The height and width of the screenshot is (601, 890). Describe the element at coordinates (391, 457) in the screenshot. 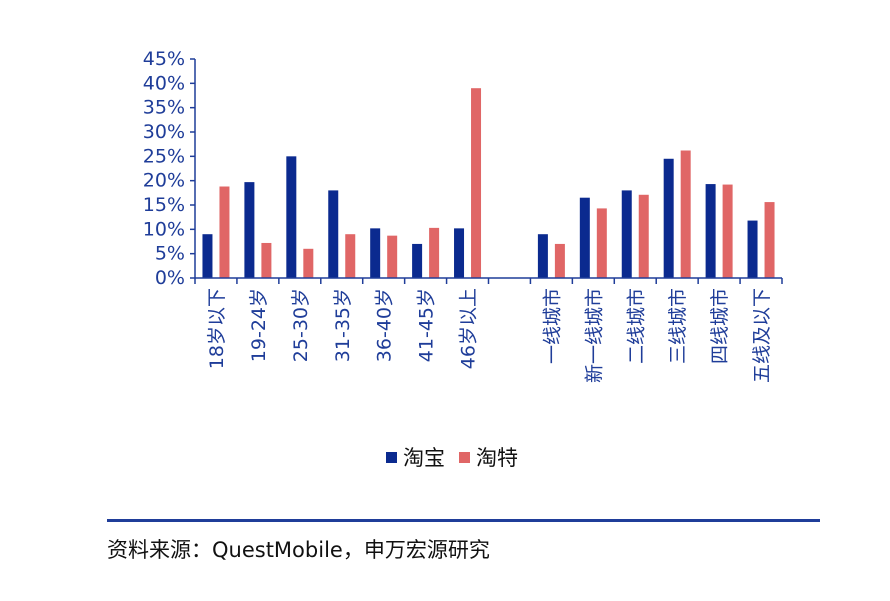

I see `legend-swatch-taobao` at that location.